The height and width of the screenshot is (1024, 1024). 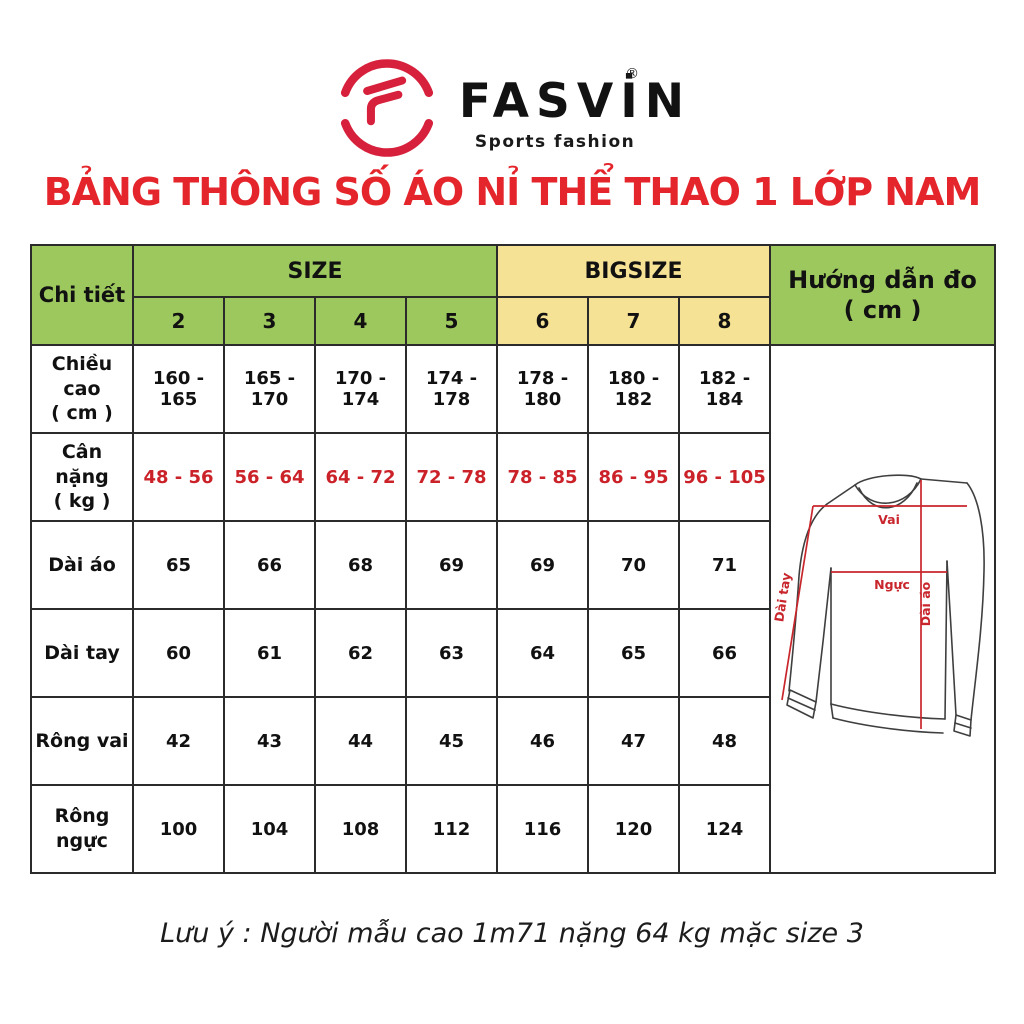 What do you see at coordinates (555, 142) in the screenshot?
I see `brand-tagline: Sports fashion` at bounding box center [555, 142].